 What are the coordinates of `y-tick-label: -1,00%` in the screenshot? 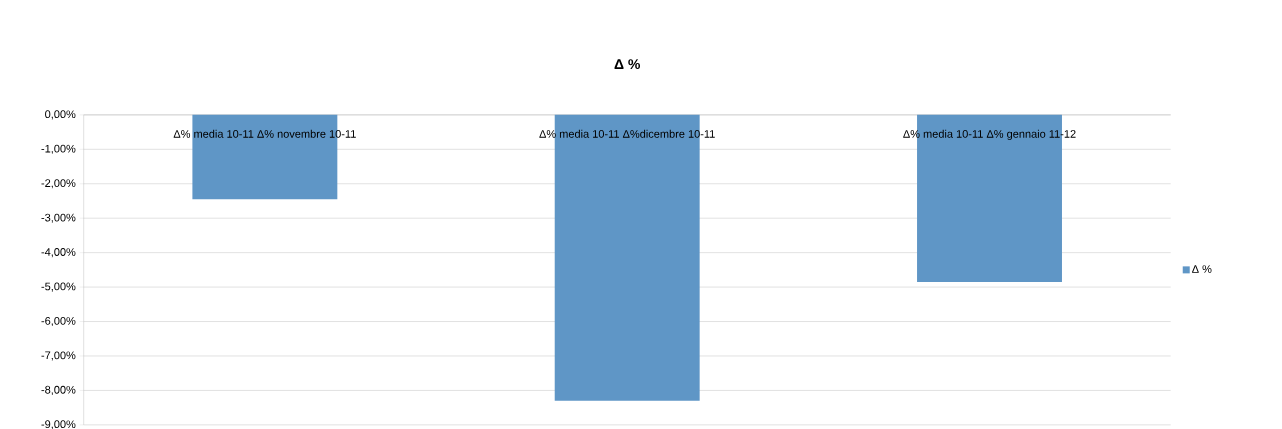 It's located at (58, 149).